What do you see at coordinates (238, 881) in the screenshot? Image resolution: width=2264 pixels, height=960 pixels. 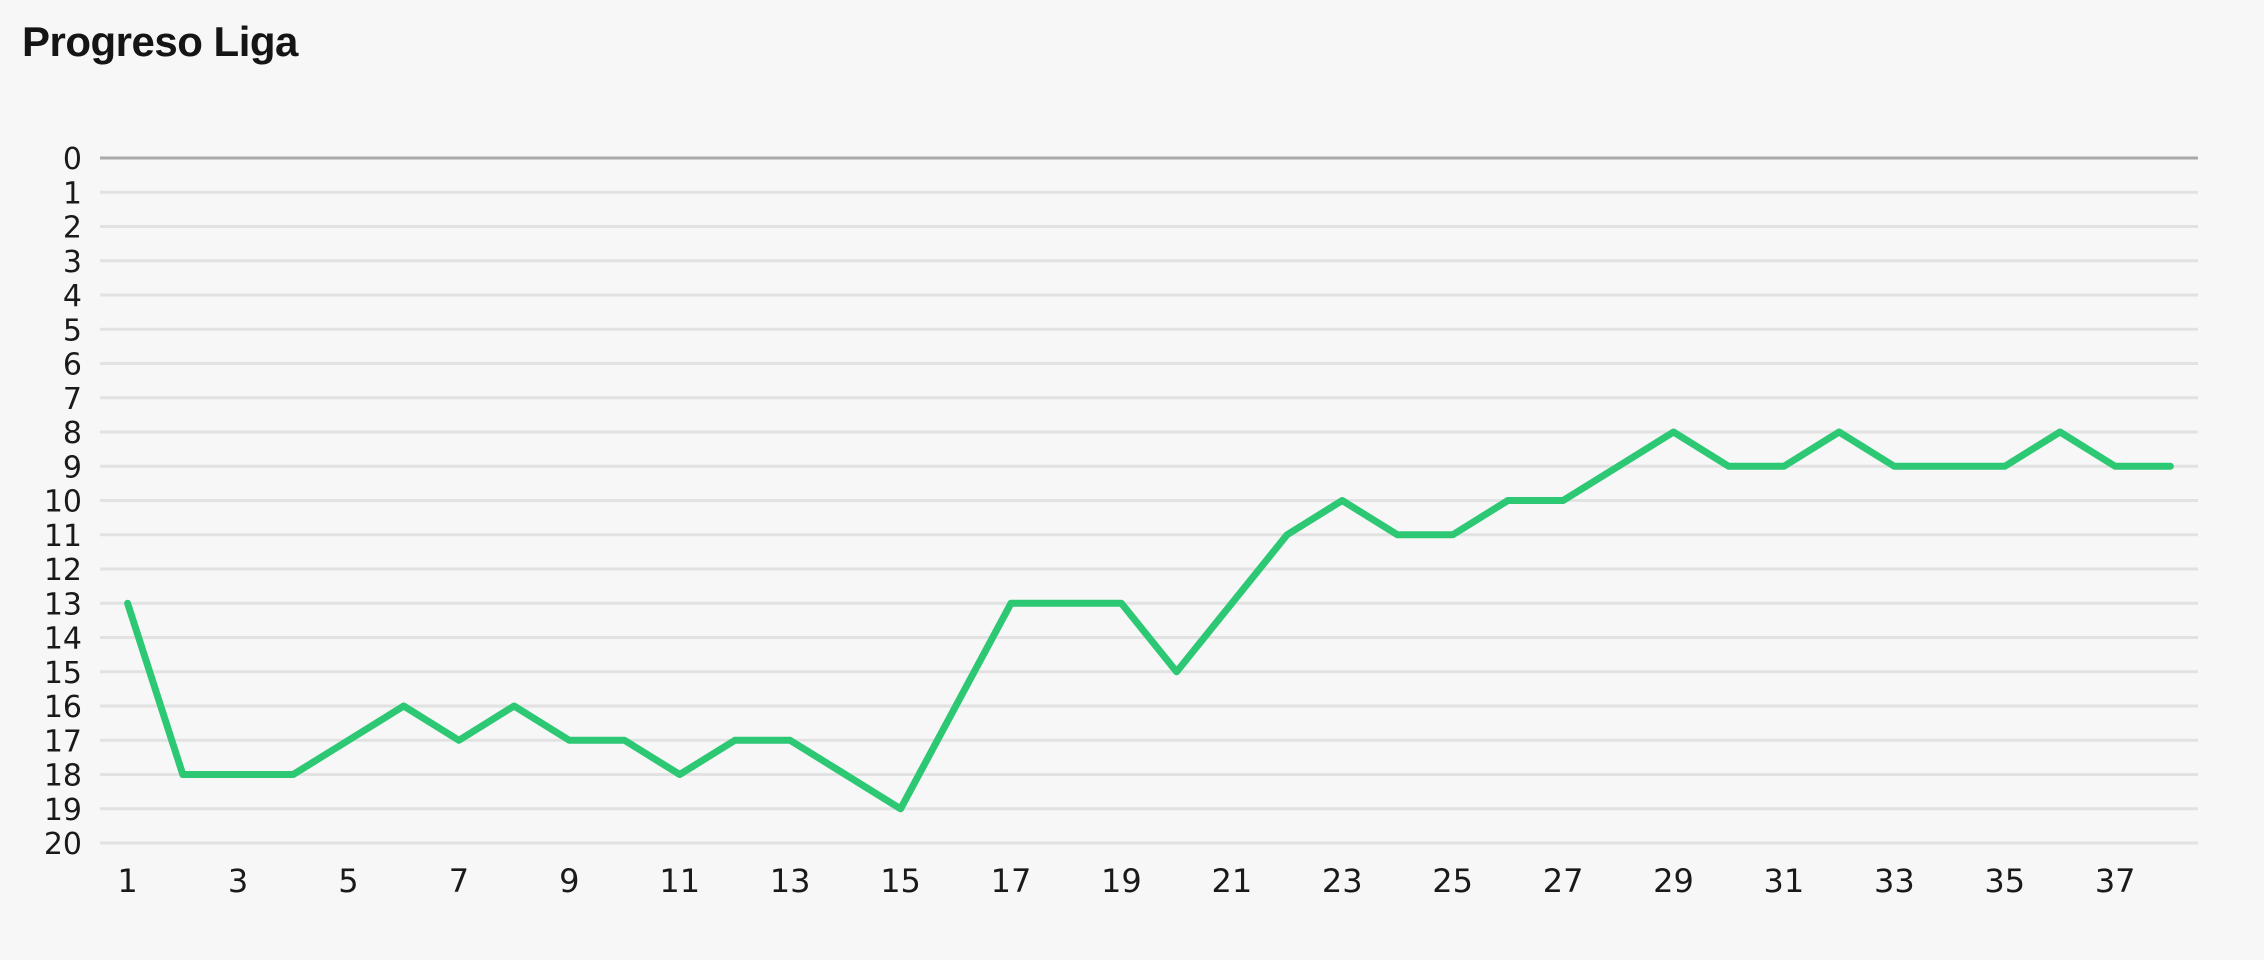 I see `x-axis-tick-label: 3` at bounding box center [238, 881].